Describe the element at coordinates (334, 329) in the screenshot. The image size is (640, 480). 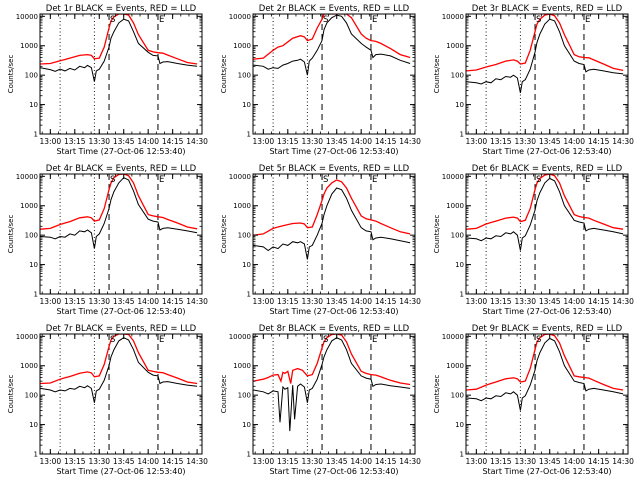
I see `panel-title: Det 8r BLACK = Events, RED = LLD` at that location.